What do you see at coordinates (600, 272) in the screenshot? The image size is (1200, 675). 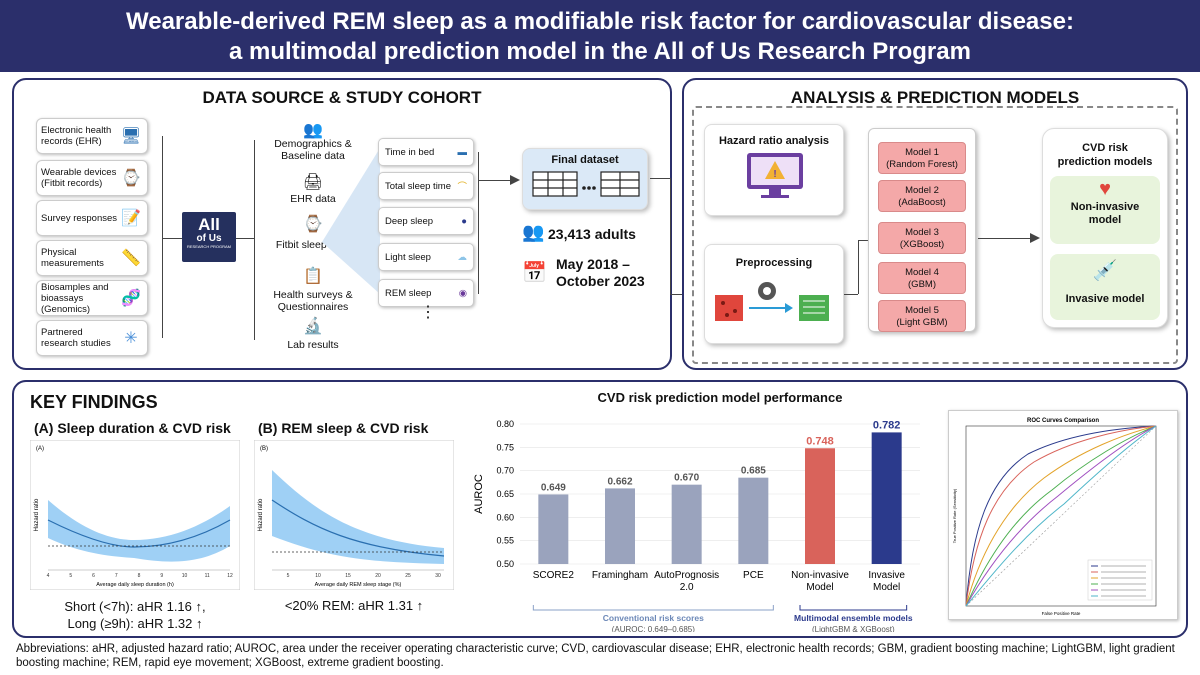 I see `study-period: May 2018 – October 2023` at bounding box center [600, 272].